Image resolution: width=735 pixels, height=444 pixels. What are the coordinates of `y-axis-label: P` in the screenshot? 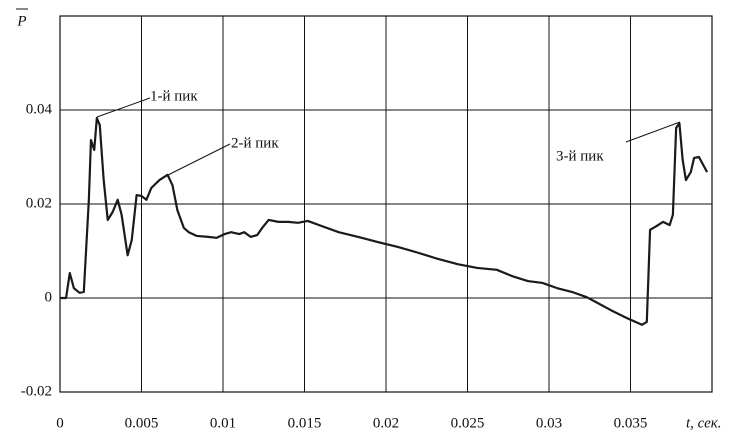 It's located at (21, 21).